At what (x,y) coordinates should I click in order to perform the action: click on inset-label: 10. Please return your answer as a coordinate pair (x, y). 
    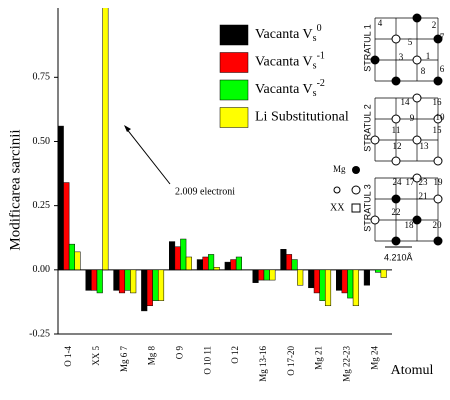
    Looking at the image, I should click on (441, 117).